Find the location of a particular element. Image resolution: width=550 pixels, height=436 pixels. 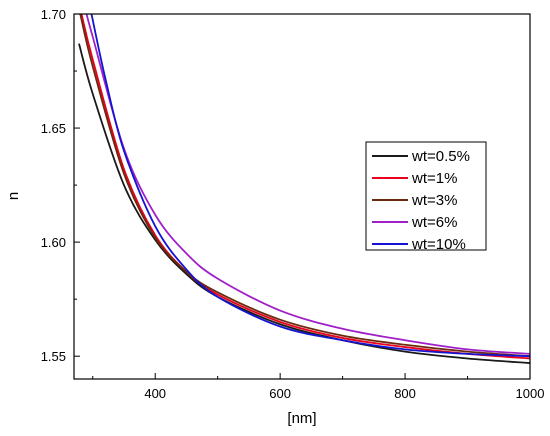

y-tick-label: 1.70 is located at coordinates (53, 14).